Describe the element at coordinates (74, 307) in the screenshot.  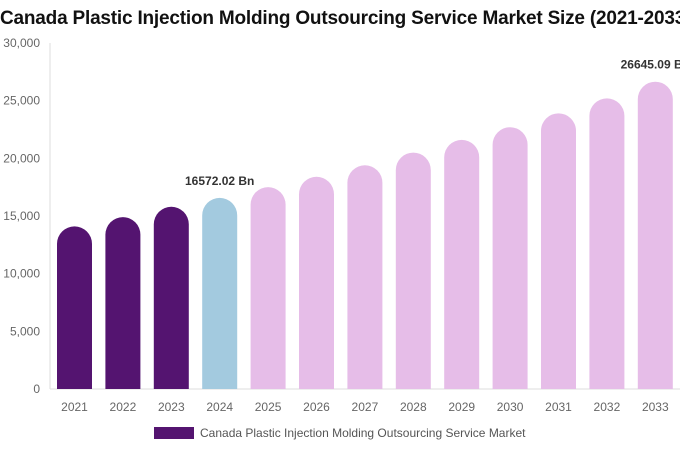
I see `bar-2021` at that location.